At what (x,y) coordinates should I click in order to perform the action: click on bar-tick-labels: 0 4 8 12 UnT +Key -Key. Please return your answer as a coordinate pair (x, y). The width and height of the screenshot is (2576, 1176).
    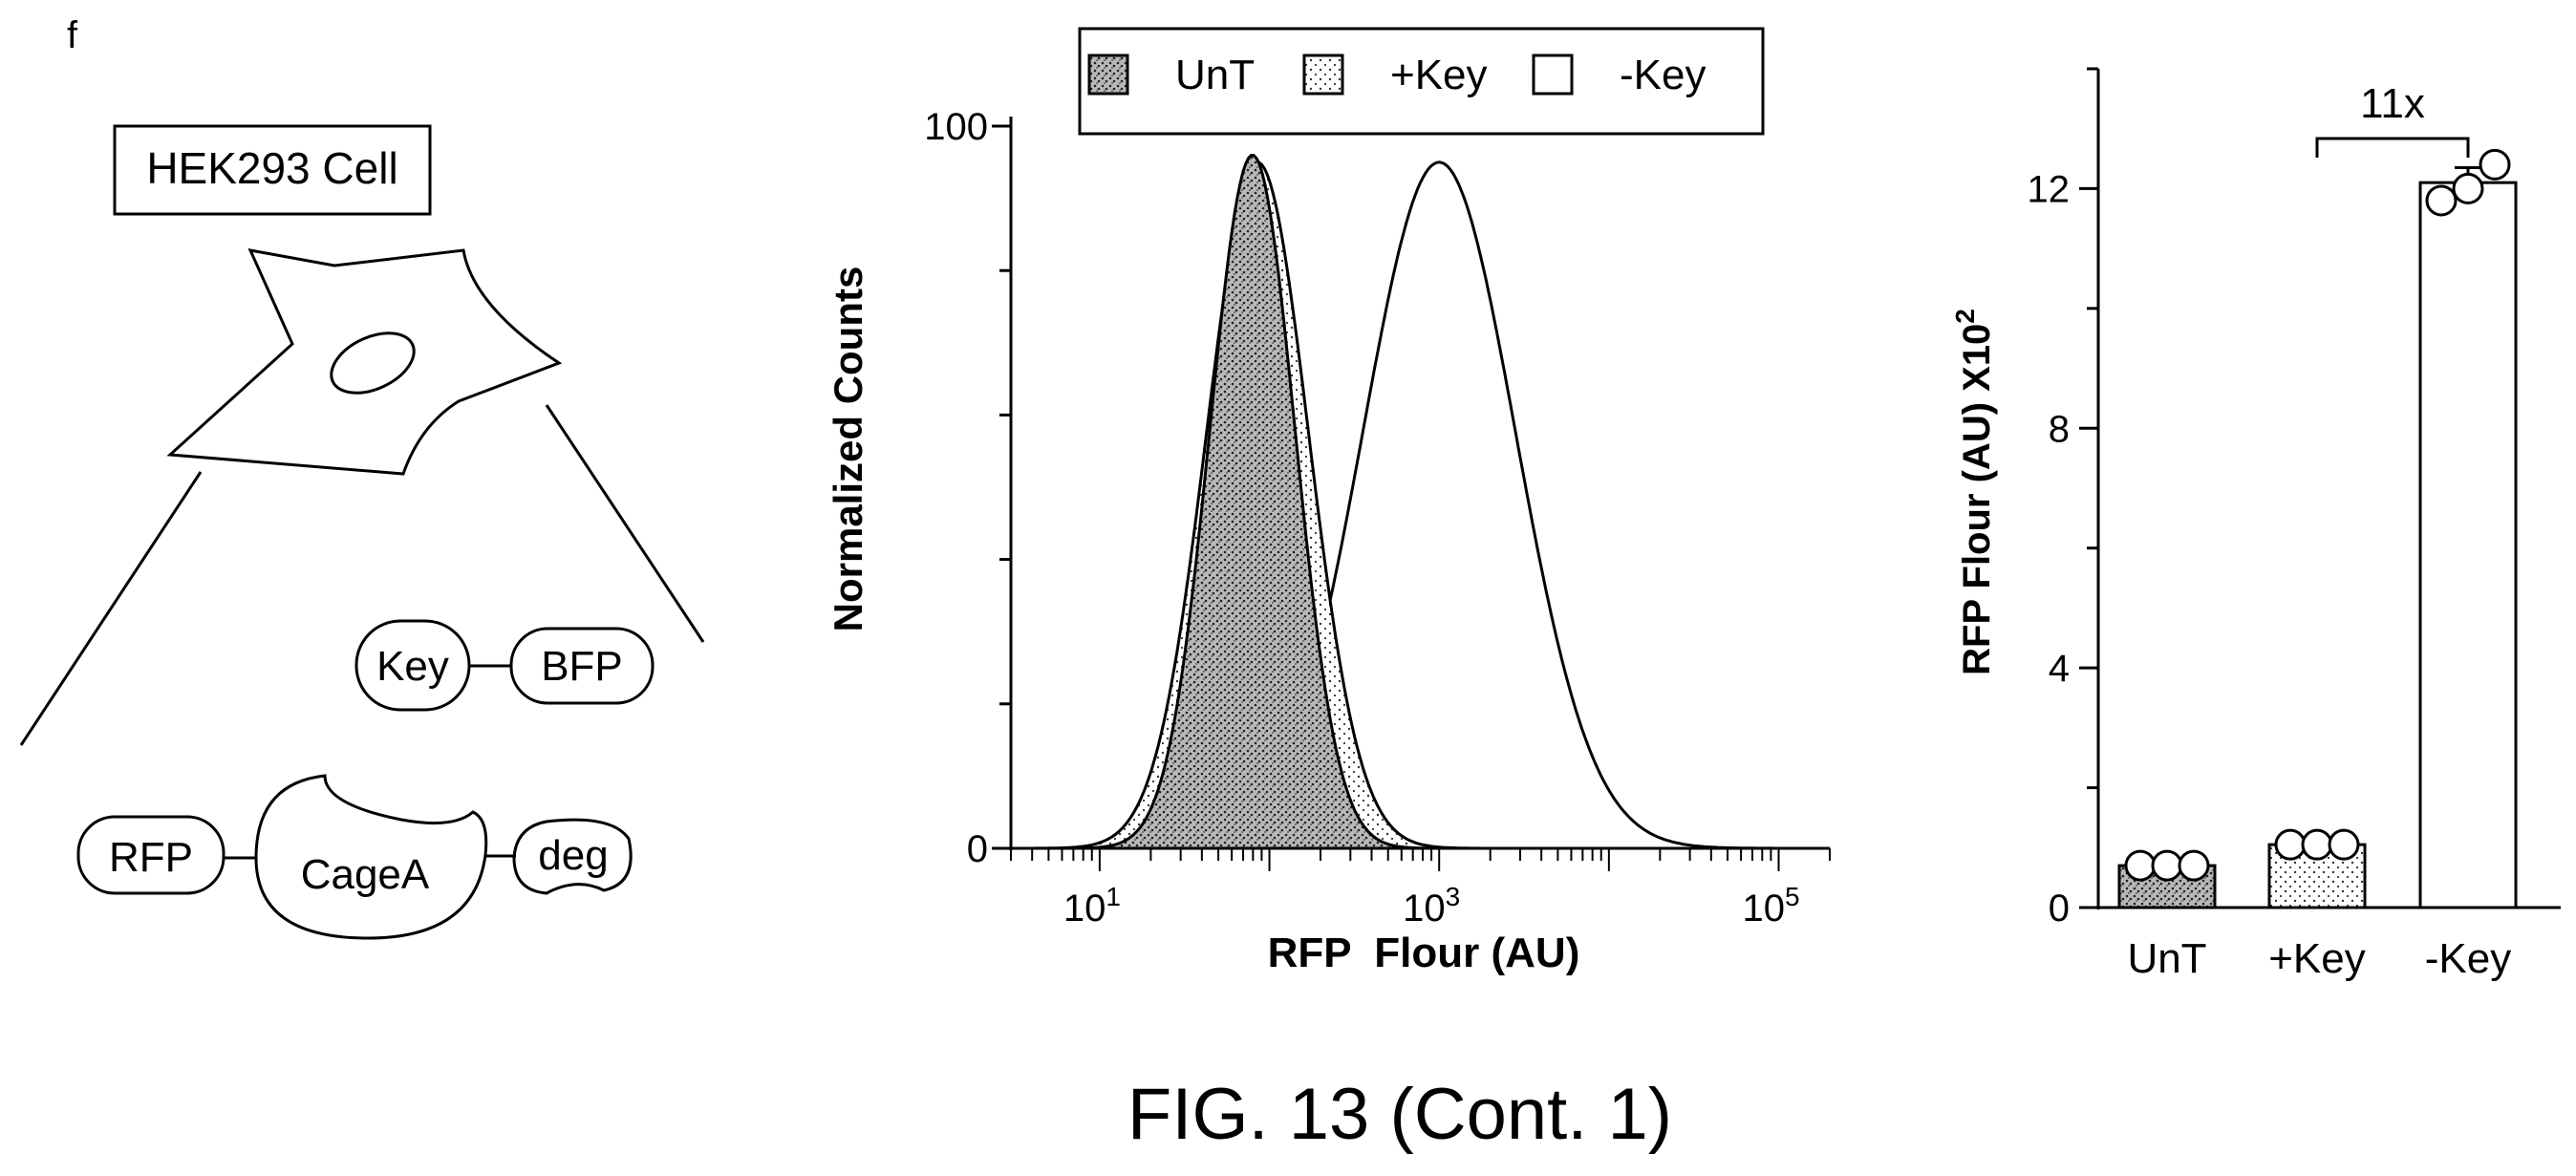
    Looking at the image, I should click on (2270, 575).